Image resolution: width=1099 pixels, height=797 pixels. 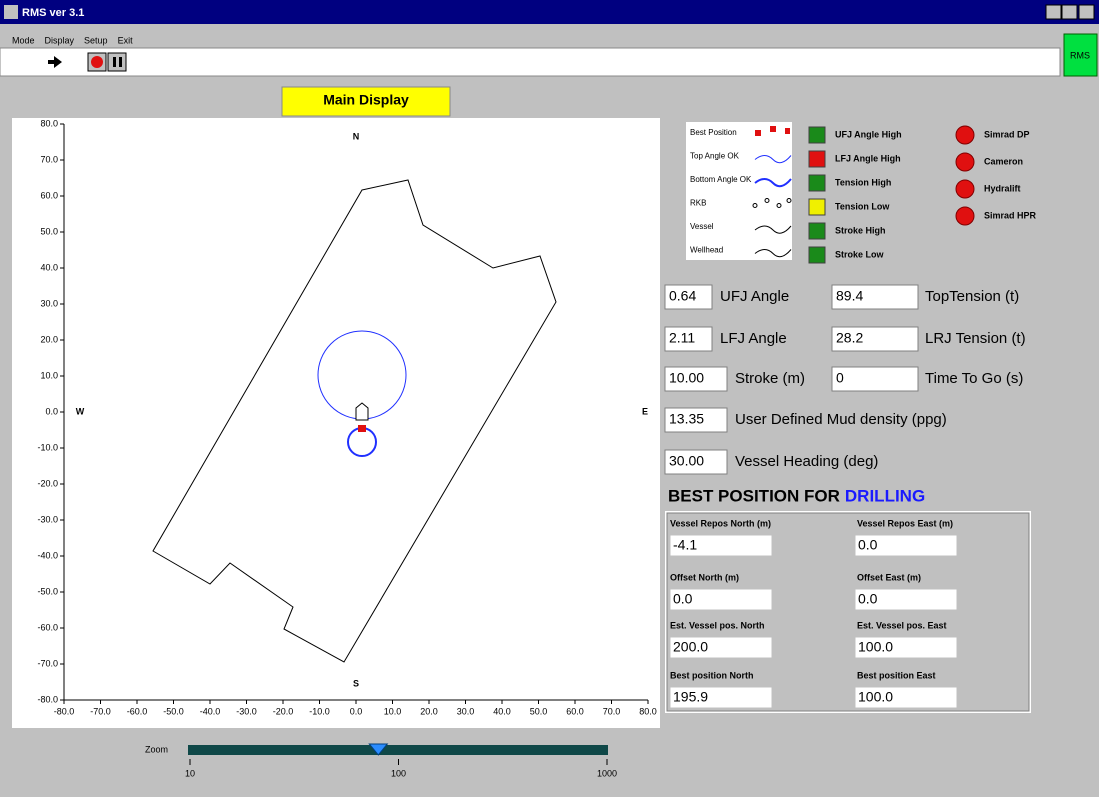 I want to click on y-tick-label: -10.0, so click(x=47, y=447).